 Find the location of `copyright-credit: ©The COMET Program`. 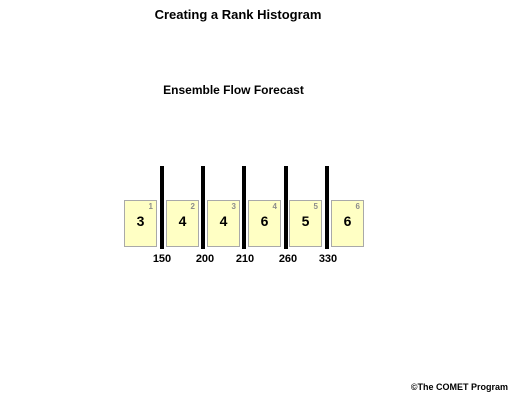

copyright-credit: ©The COMET Program is located at coordinates (459, 387).